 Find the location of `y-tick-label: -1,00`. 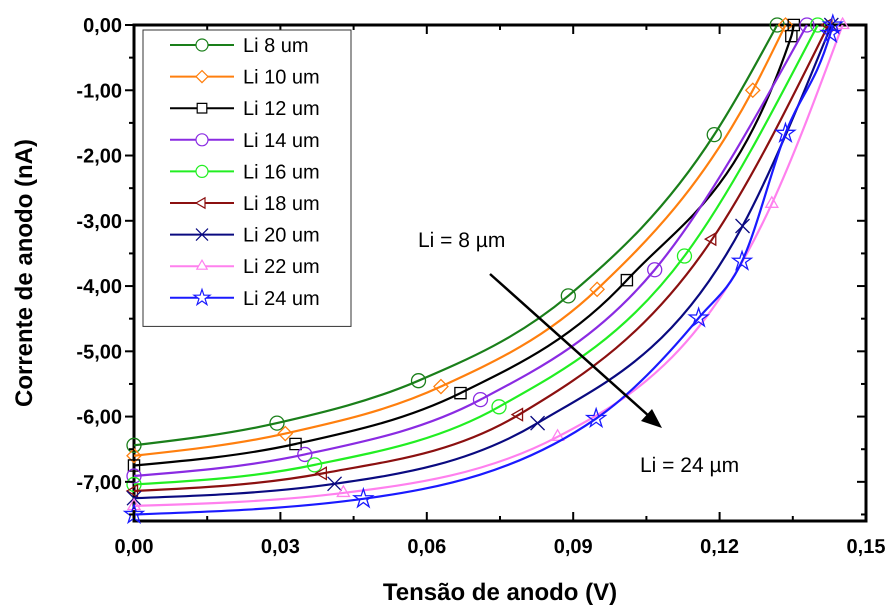

y-tick-label: -1,00 is located at coordinates (99, 91).